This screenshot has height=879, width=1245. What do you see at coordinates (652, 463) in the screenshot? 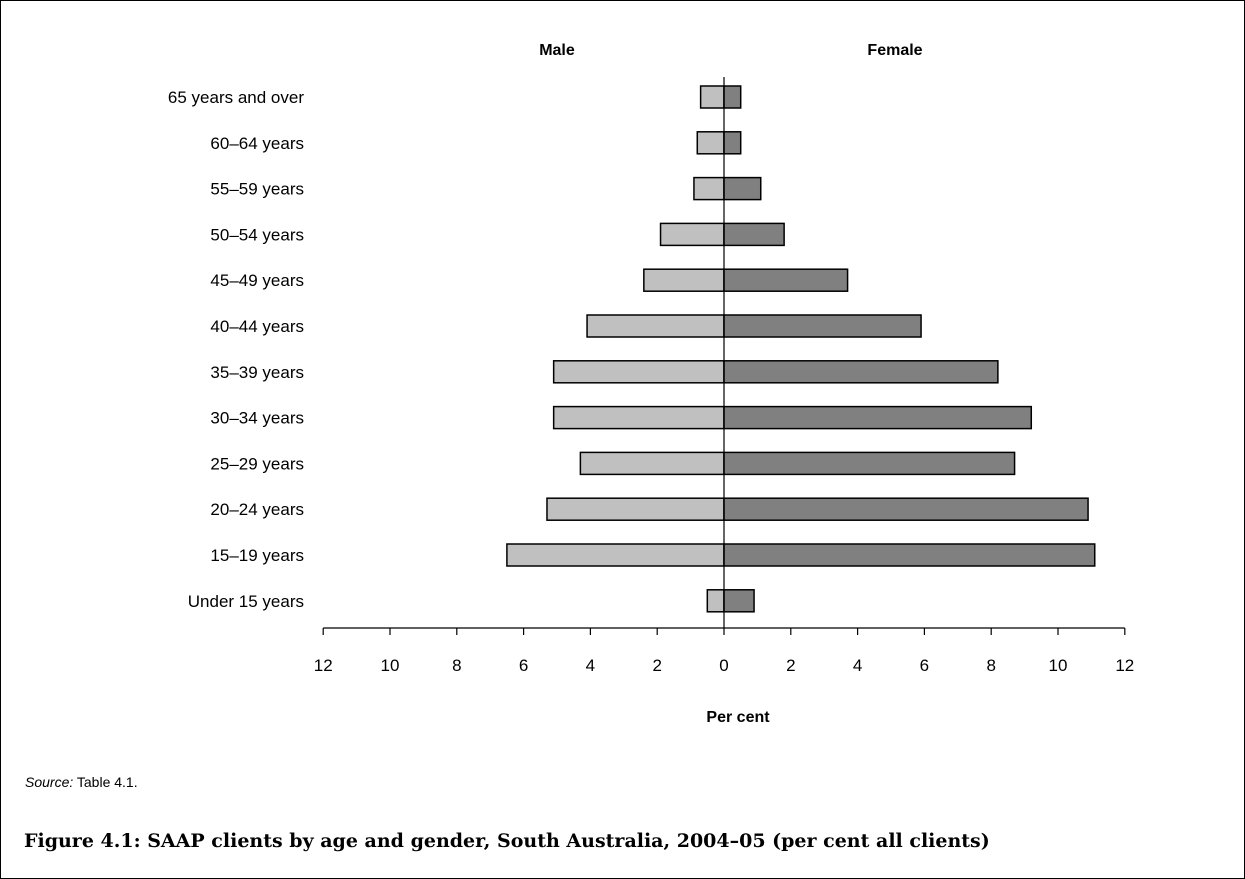
I see `bar-male-25-29-years` at bounding box center [652, 463].